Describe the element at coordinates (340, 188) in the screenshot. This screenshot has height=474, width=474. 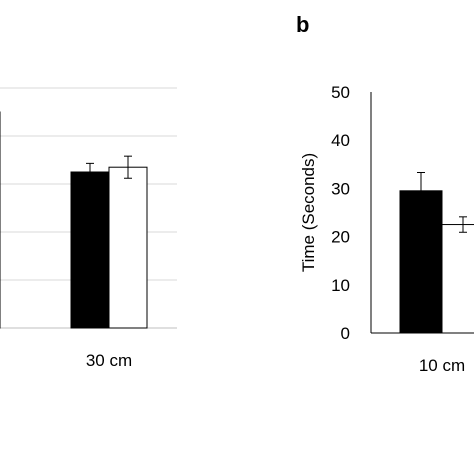
I see `y-tick-label: 30` at that location.